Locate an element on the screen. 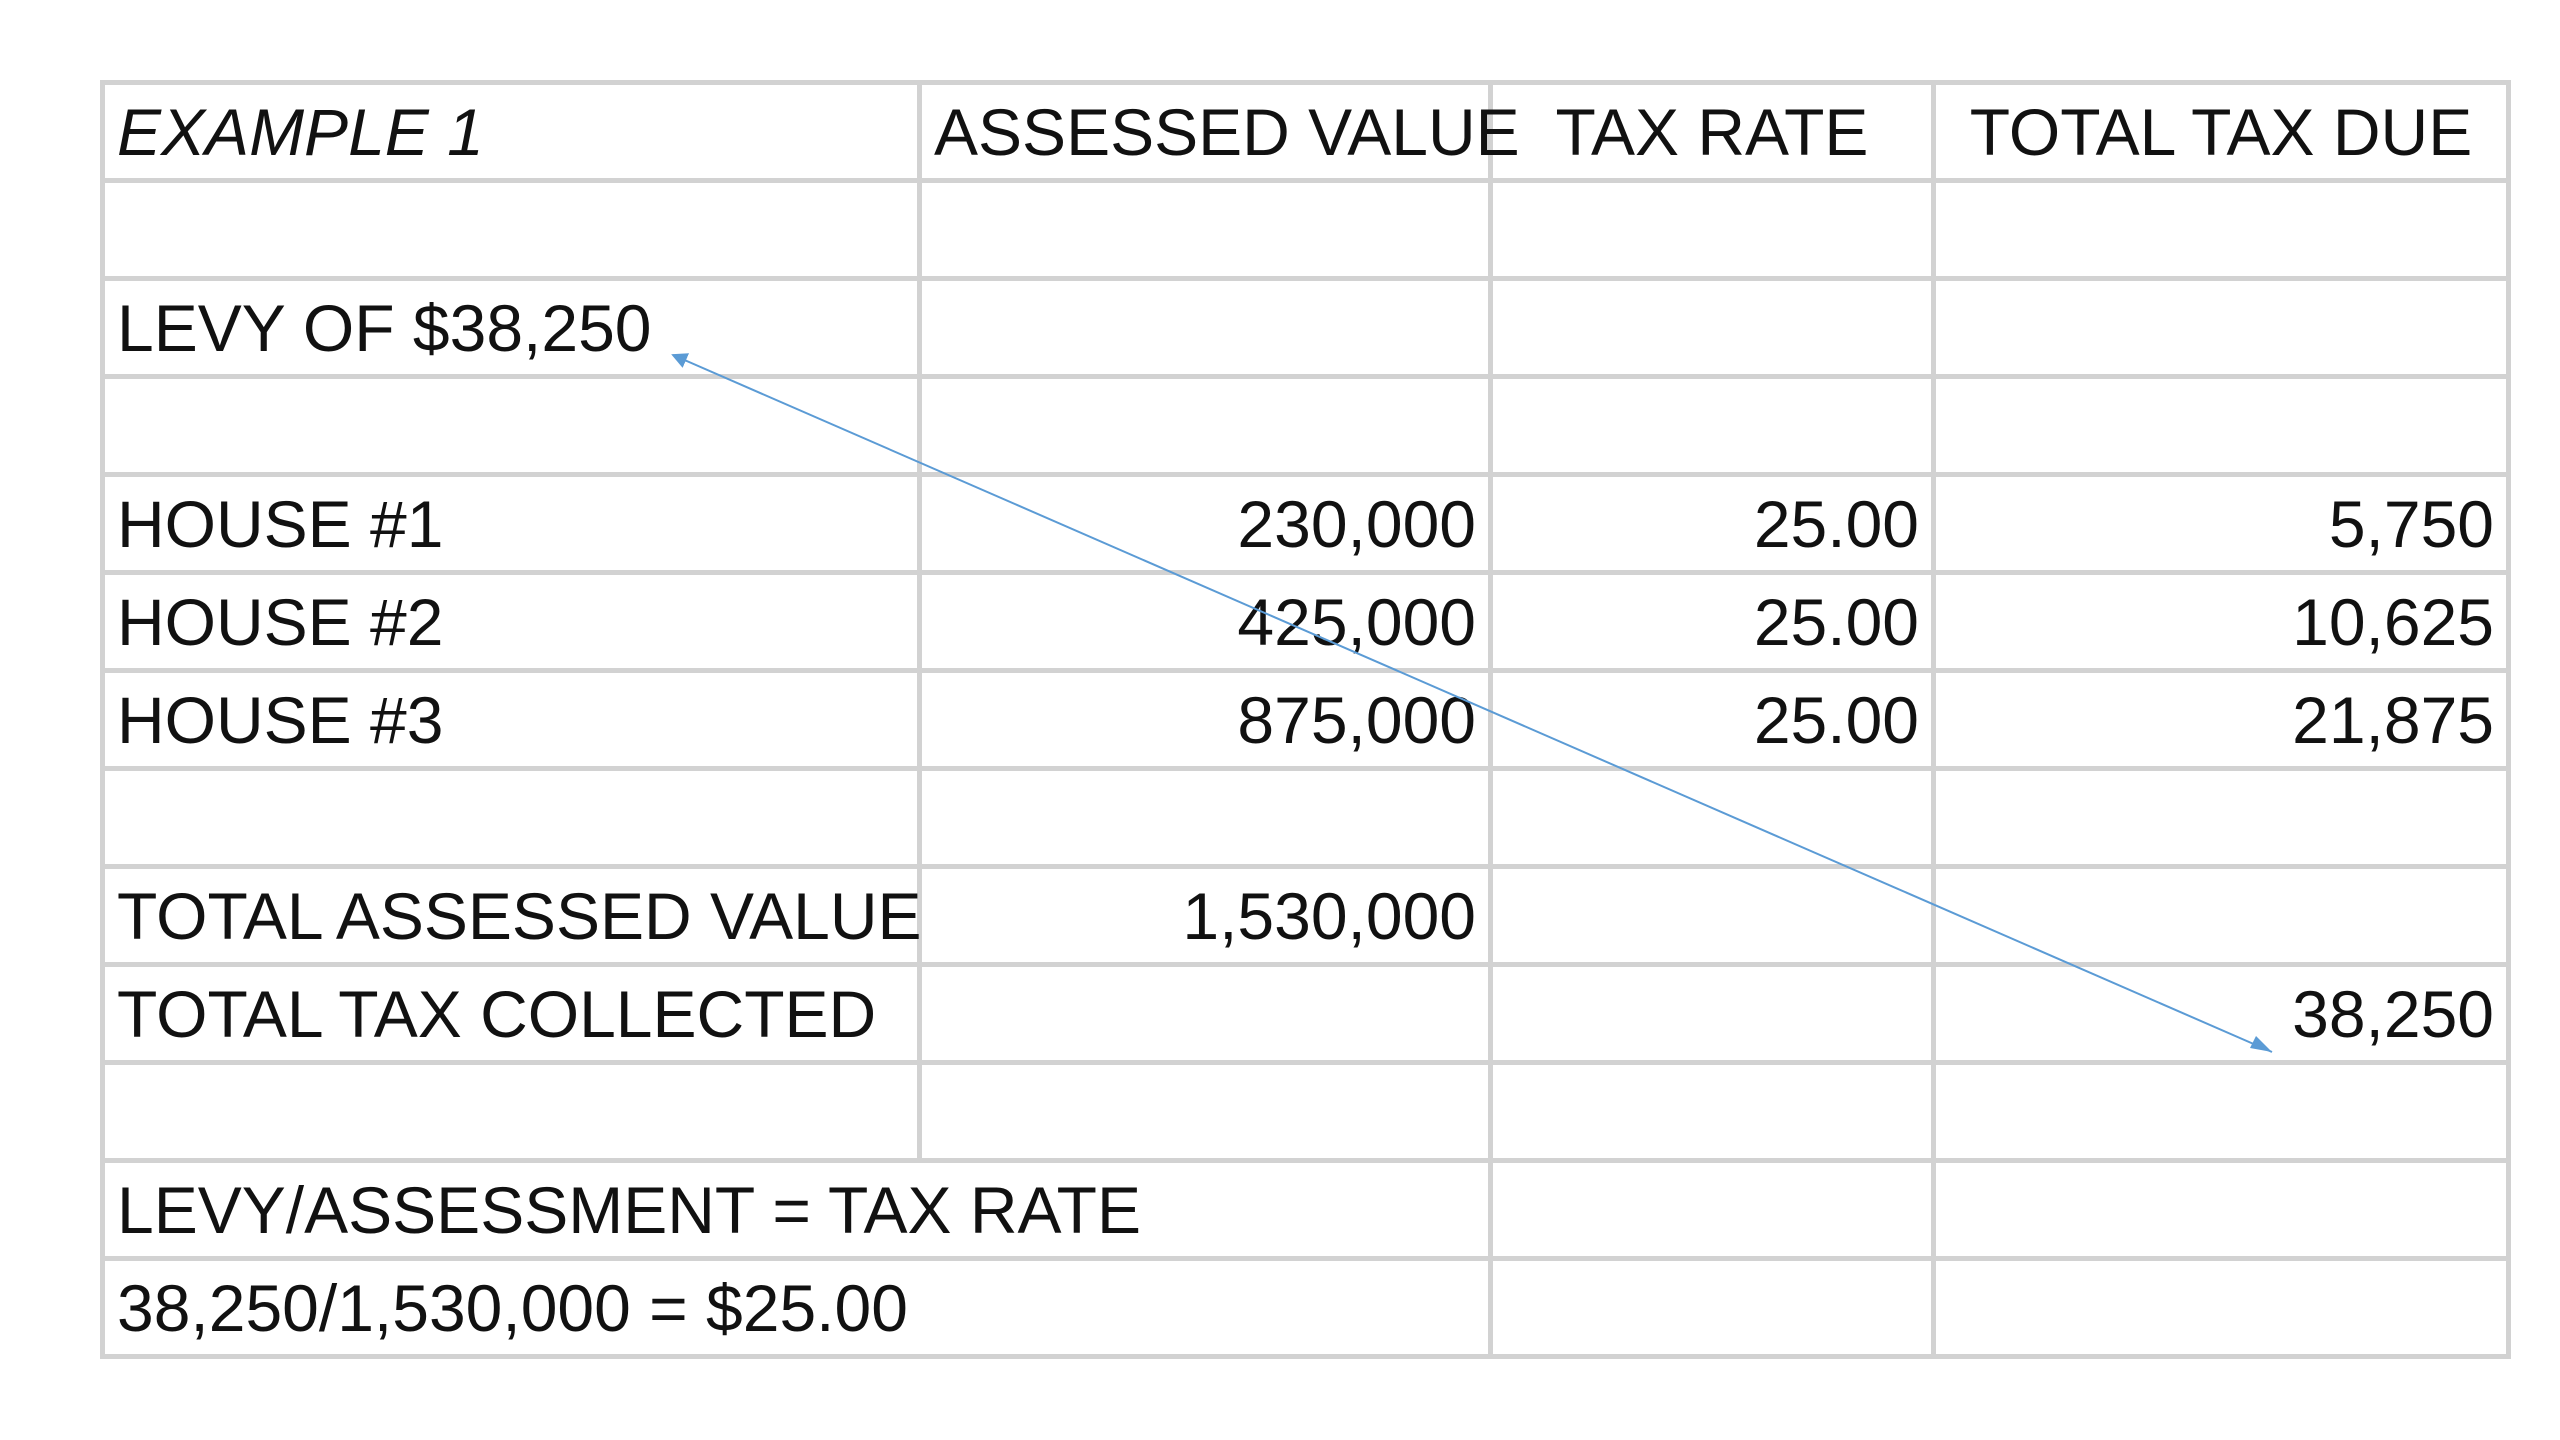 The image size is (2560, 1440). formula-label-cell: LEVY/ASSESSMENT = TAX RATE is located at coordinates (796, 1209).